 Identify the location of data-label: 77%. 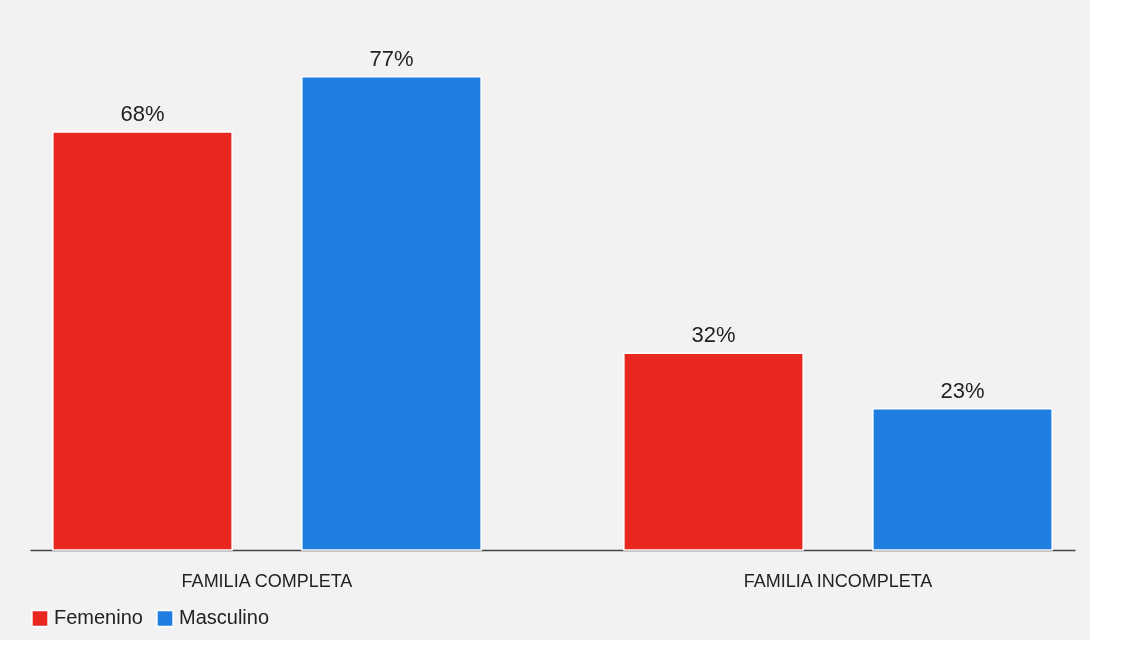
(391, 58).